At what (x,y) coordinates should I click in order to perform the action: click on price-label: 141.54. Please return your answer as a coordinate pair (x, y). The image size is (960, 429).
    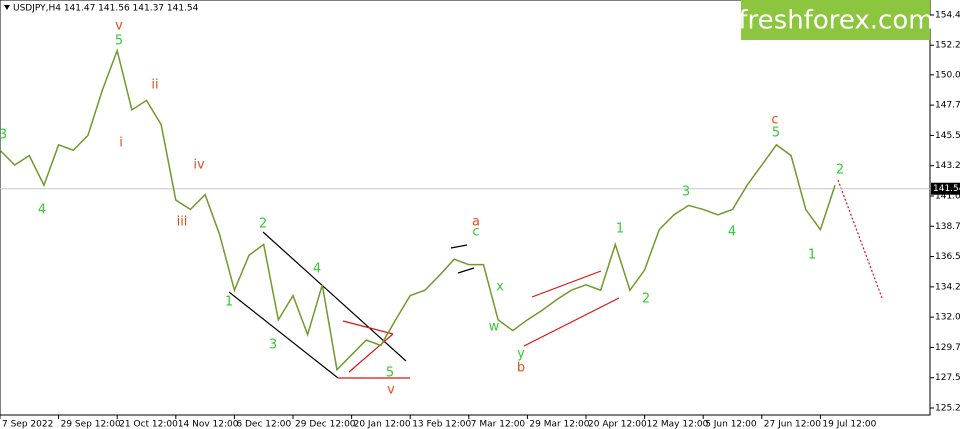
    Looking at the image, I should click on (946, 189).